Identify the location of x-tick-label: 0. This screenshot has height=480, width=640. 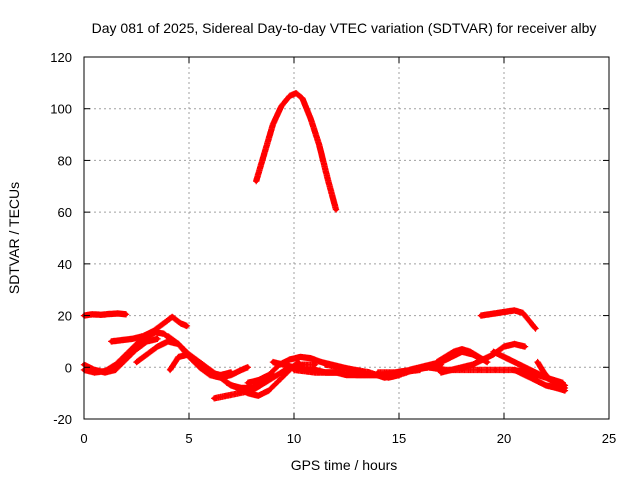
(83, 438).